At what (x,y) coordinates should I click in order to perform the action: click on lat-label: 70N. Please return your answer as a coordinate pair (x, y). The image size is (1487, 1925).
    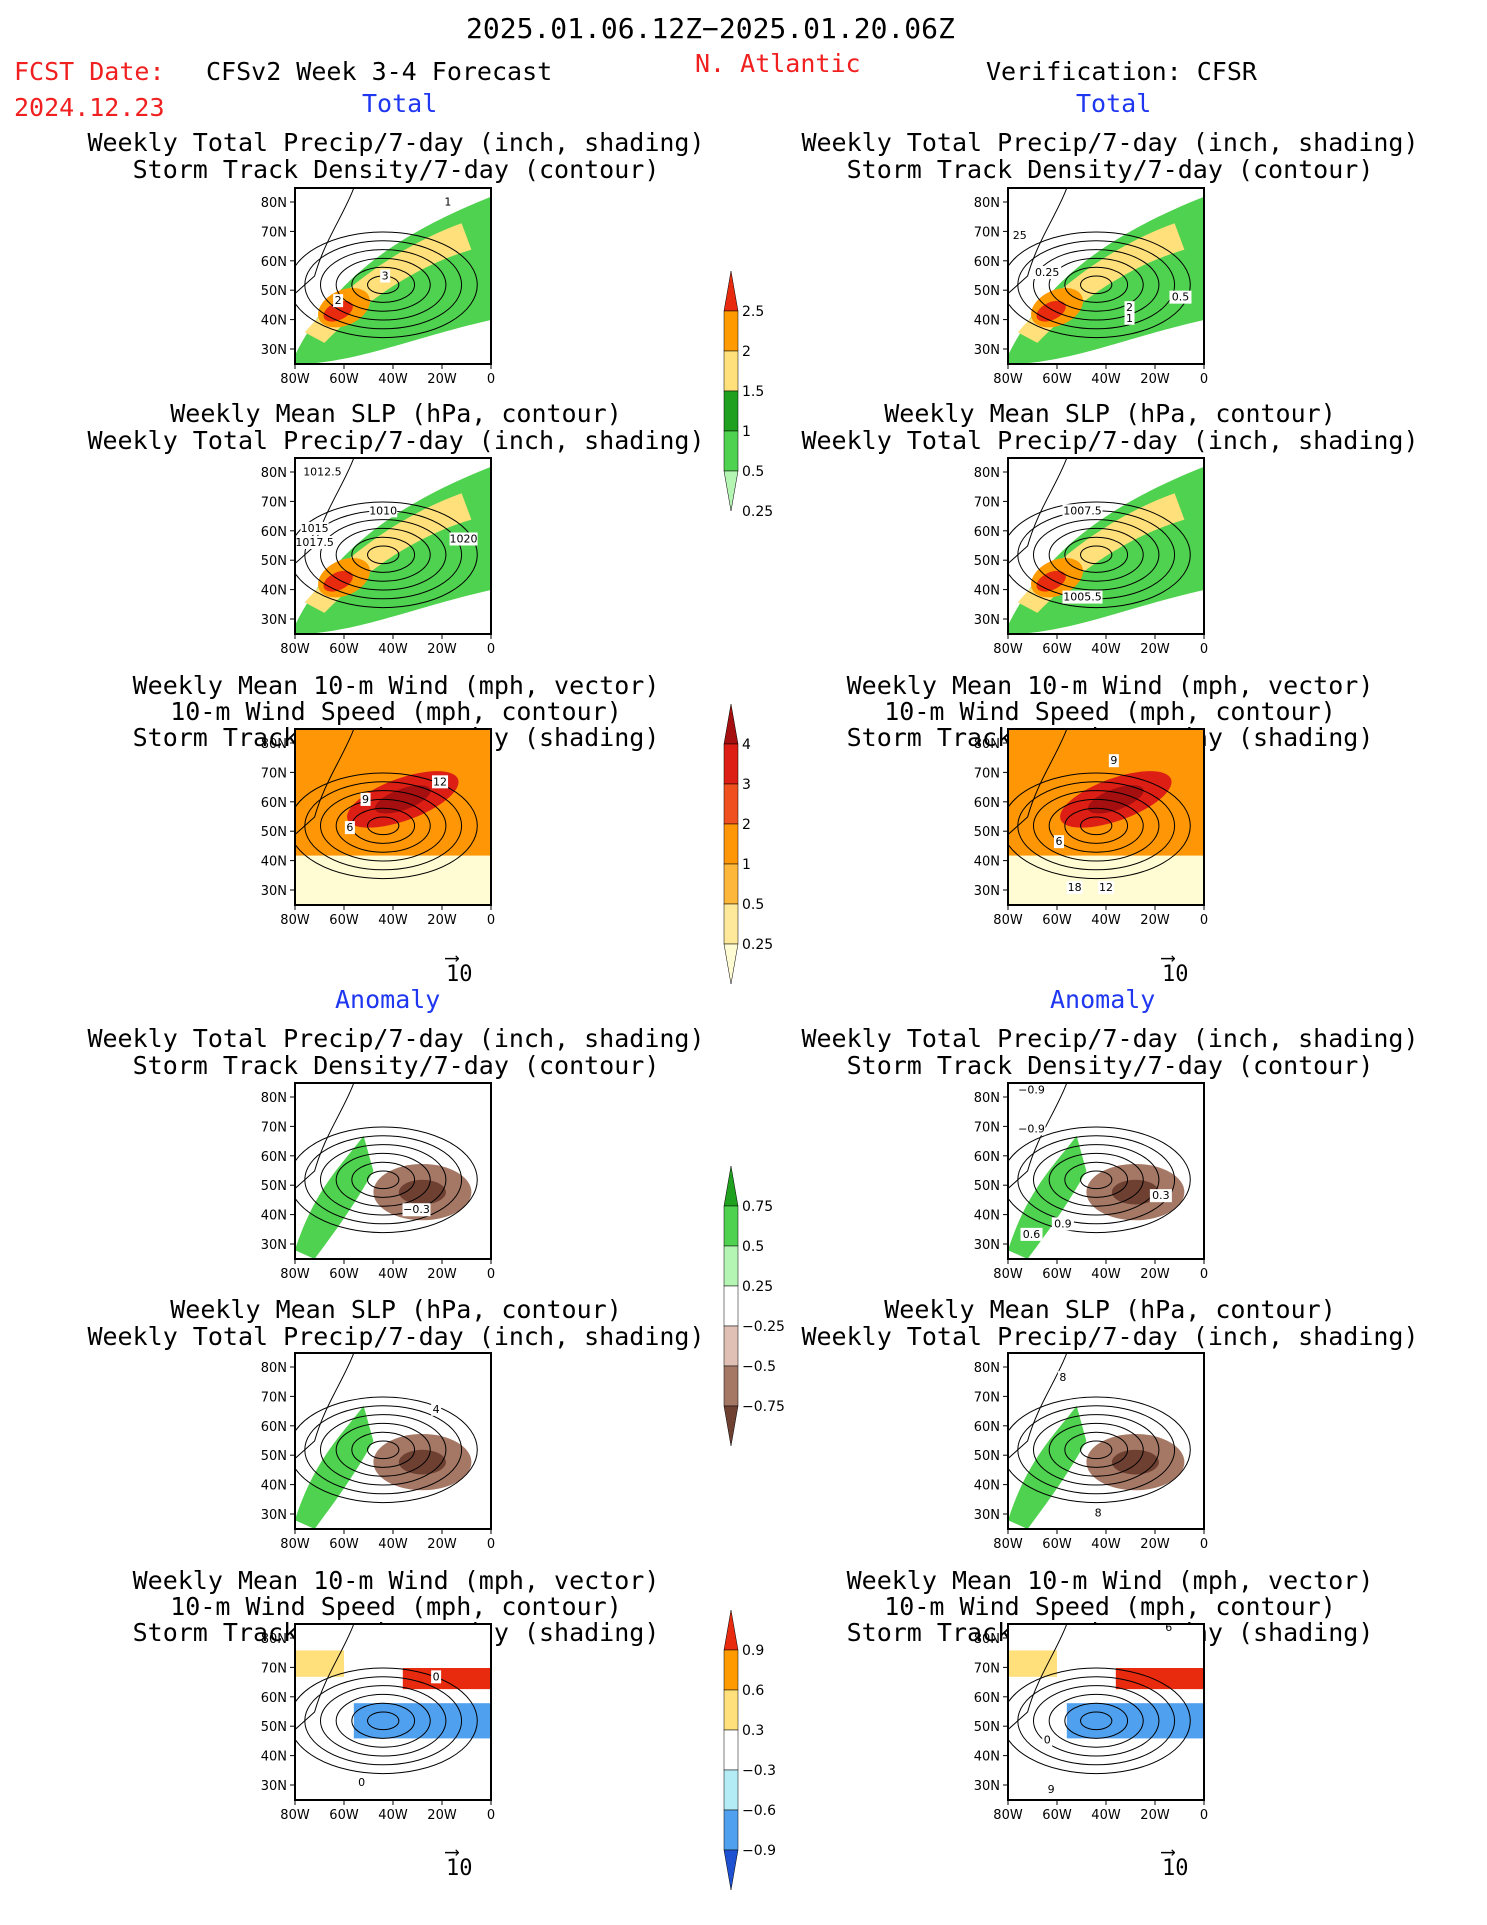
    Looking at the image, I should click on (274, 1127).